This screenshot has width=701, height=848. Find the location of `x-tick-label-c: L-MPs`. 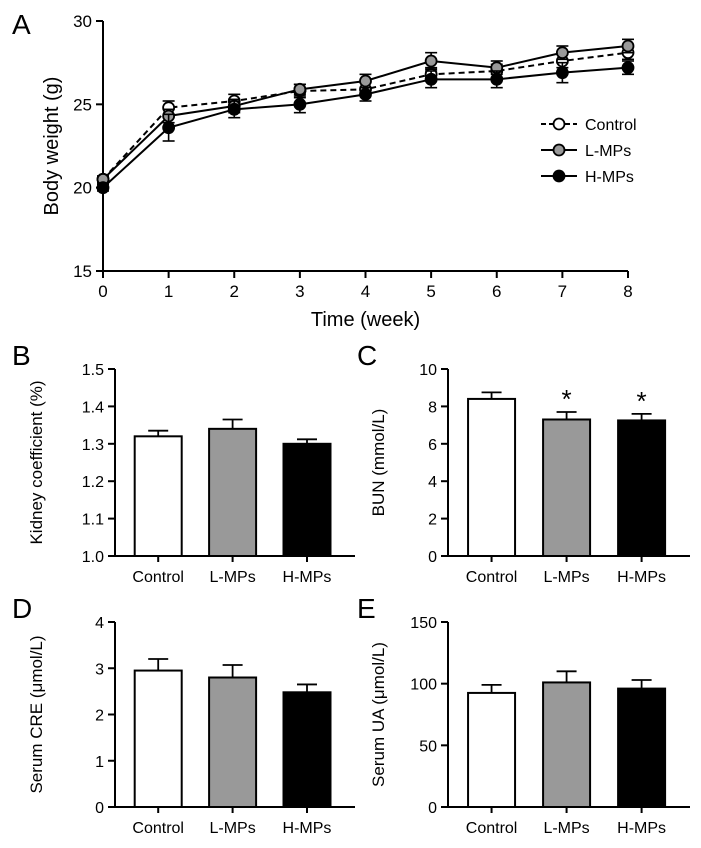

x-tick-label-c: L-MPs is located at coordinates (566, 577).